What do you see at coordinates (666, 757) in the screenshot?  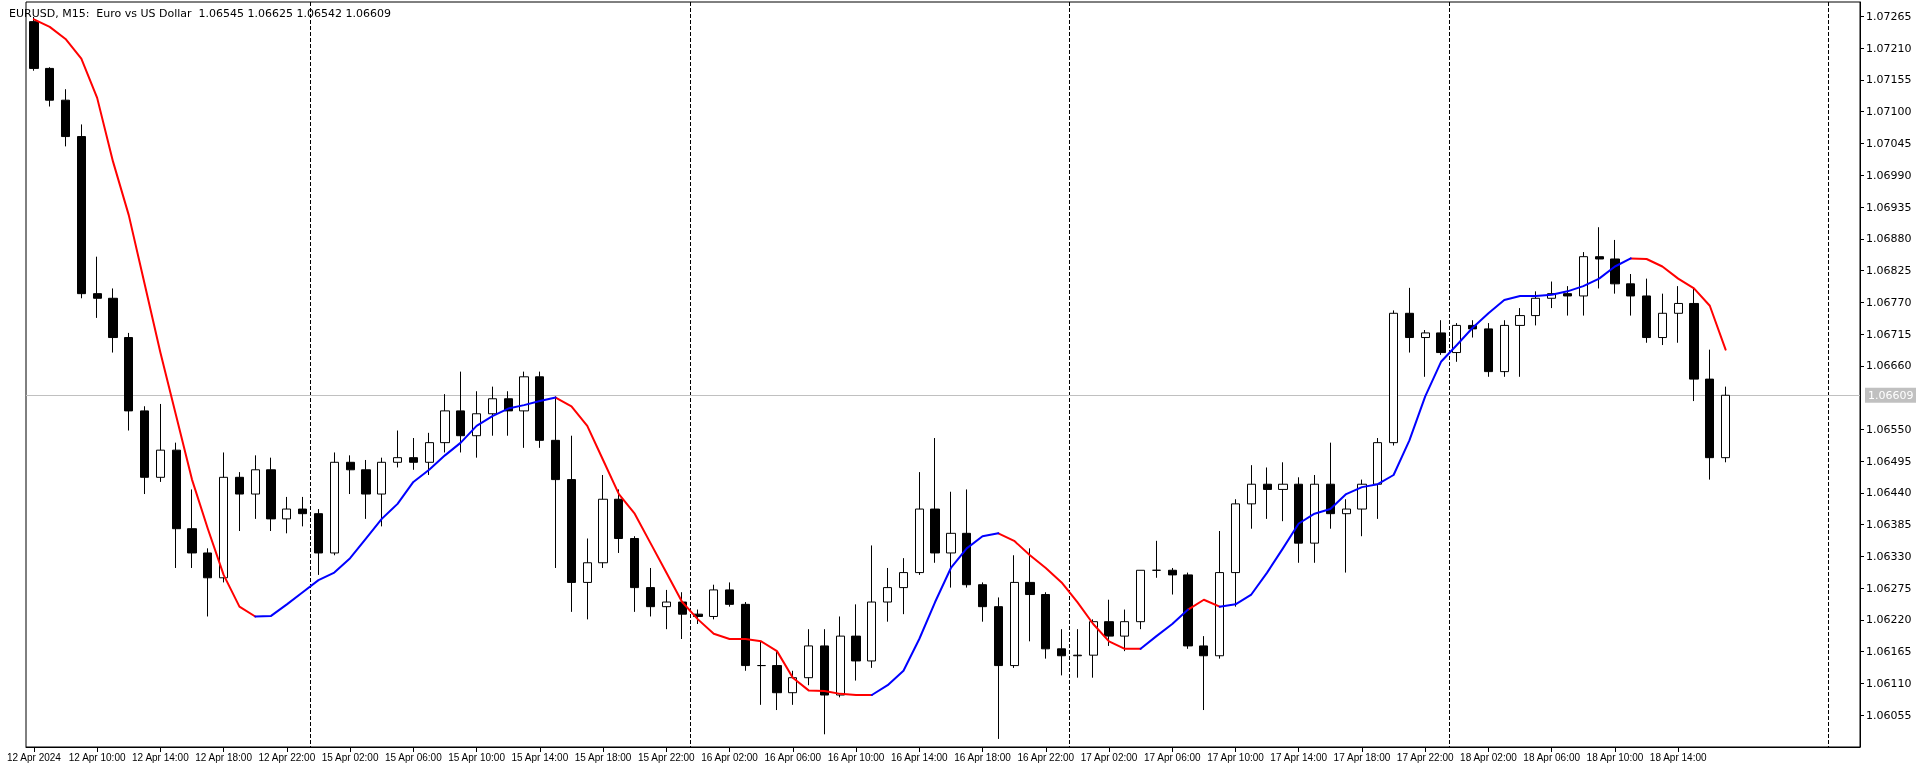 I see `x-tick-label: 15 Apr 22:00` at bounding box center [666, 757].